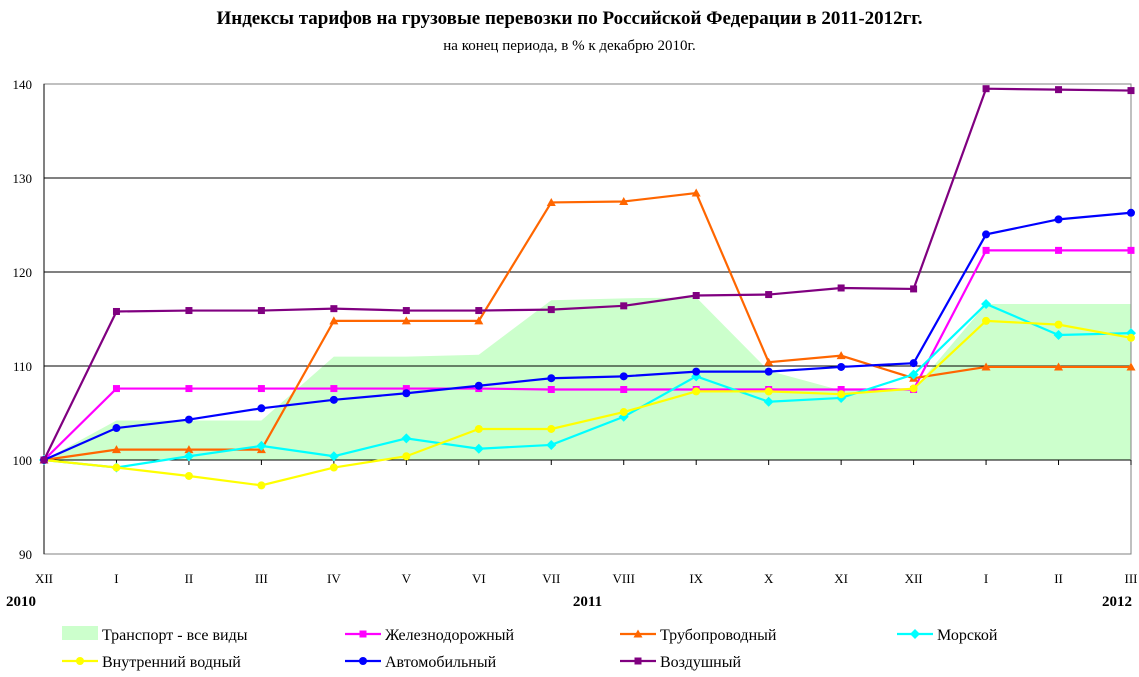 Image resolution: width=1139 pixels, height=677 pixels. Describe the element at coordinates (1131, 578) in the screenshot. I see `x-tick-label-15: III` at that location.